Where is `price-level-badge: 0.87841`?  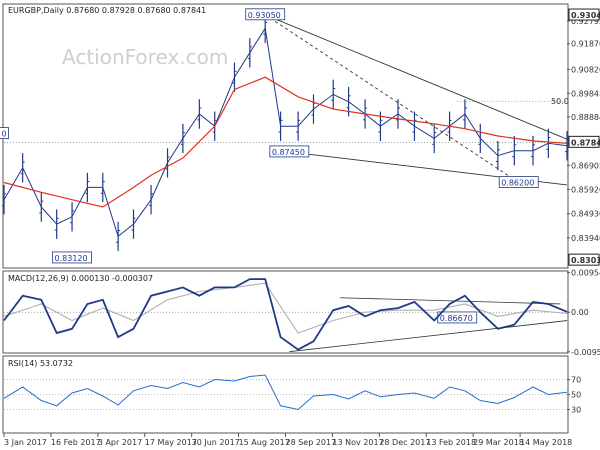 price-level-badge: 0.87841 is located at coordinates (584, 141).